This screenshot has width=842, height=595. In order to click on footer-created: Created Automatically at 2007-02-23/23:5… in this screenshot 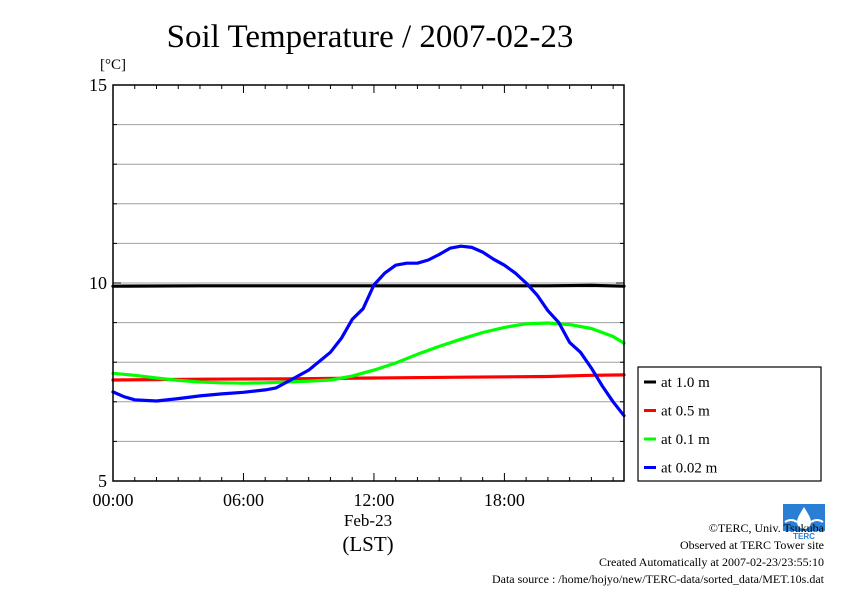, I will do `click(711, 562)`.